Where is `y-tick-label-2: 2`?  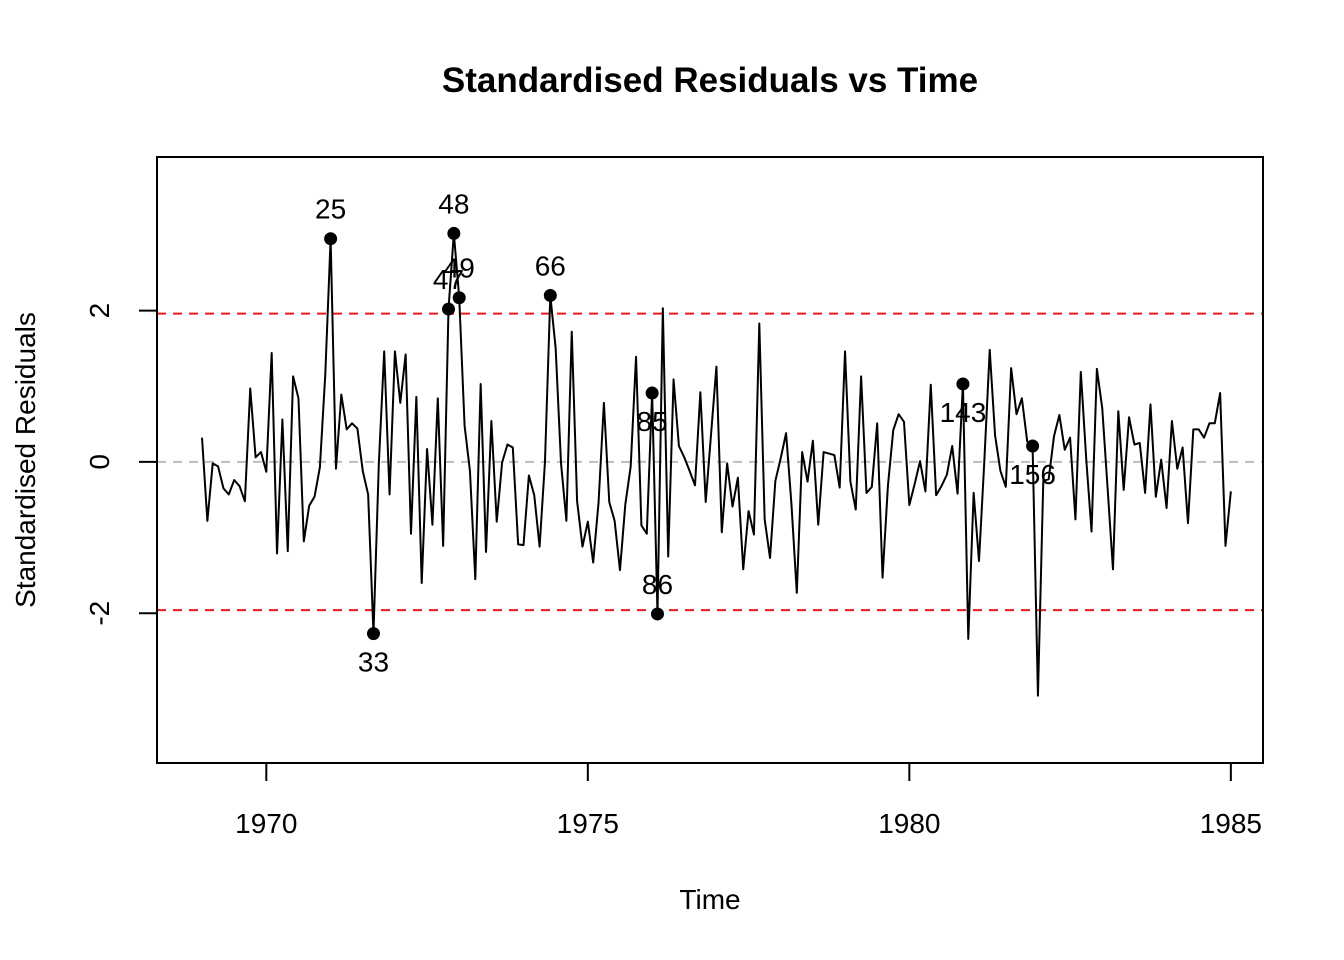 y-tick-label-2: 2 is located at coordinates (99, 311).